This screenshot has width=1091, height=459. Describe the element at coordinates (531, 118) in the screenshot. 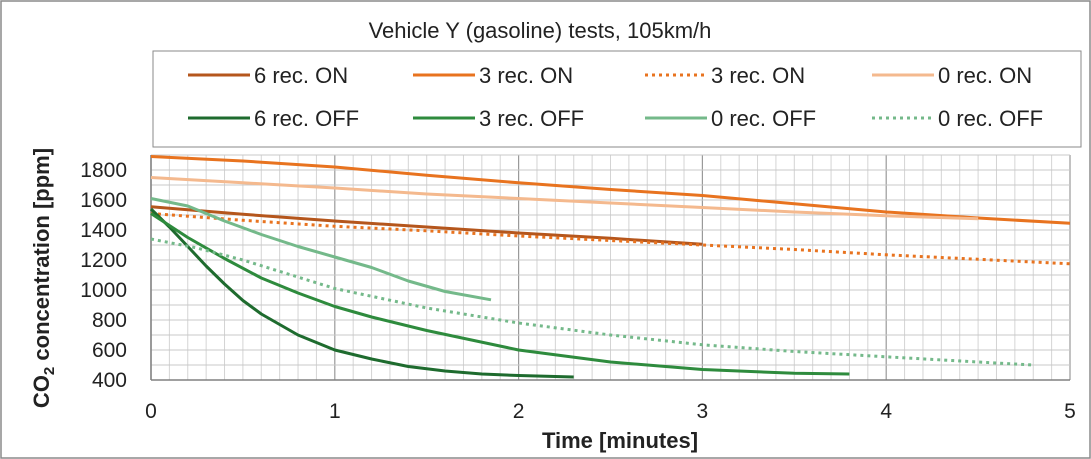

I see `legend-label: 3 rec. OFF` at that location.